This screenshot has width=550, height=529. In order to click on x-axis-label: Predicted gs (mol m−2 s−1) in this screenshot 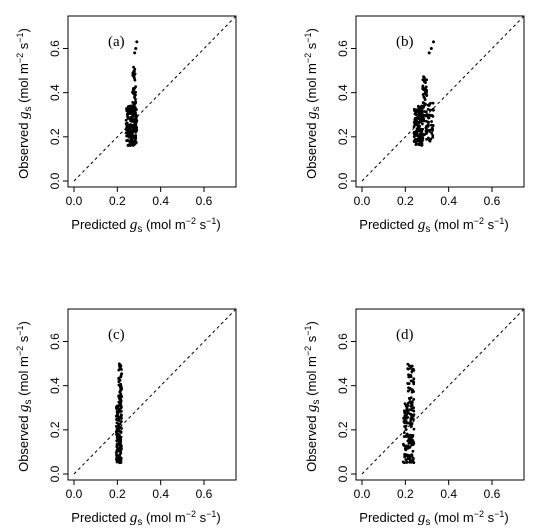, I will do `click(145, 518)`.